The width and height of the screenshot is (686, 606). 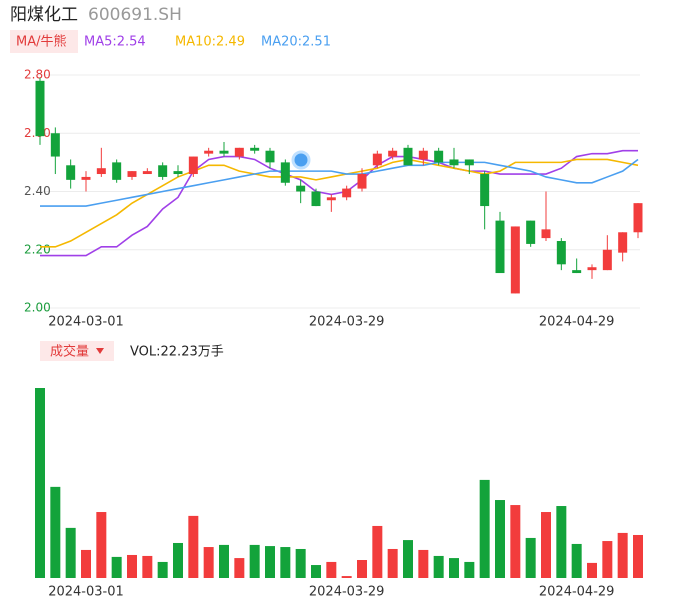 I want to click on volume-tag-box, so click(x=77, y=351).